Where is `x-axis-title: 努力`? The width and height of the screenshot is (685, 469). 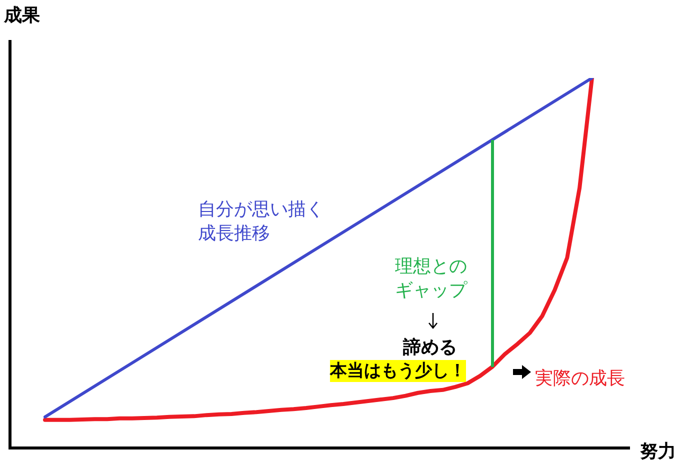
x-axis-title: 努力 is located at coordinates (658, 452).